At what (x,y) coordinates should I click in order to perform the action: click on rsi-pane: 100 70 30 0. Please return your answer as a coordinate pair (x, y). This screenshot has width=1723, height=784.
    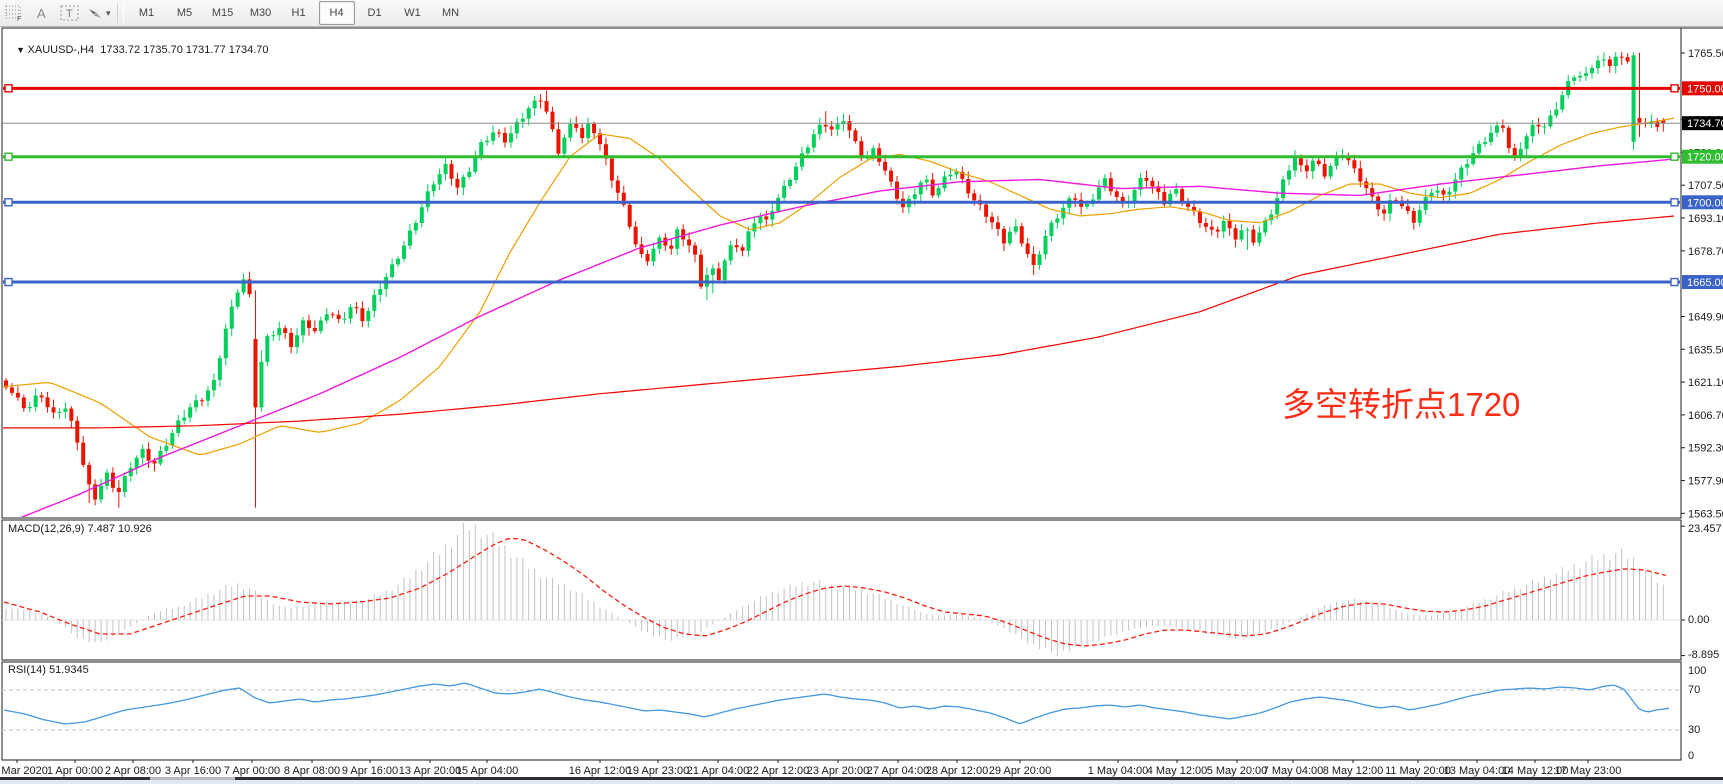
    Looking at the image, I should click on (854, 713).